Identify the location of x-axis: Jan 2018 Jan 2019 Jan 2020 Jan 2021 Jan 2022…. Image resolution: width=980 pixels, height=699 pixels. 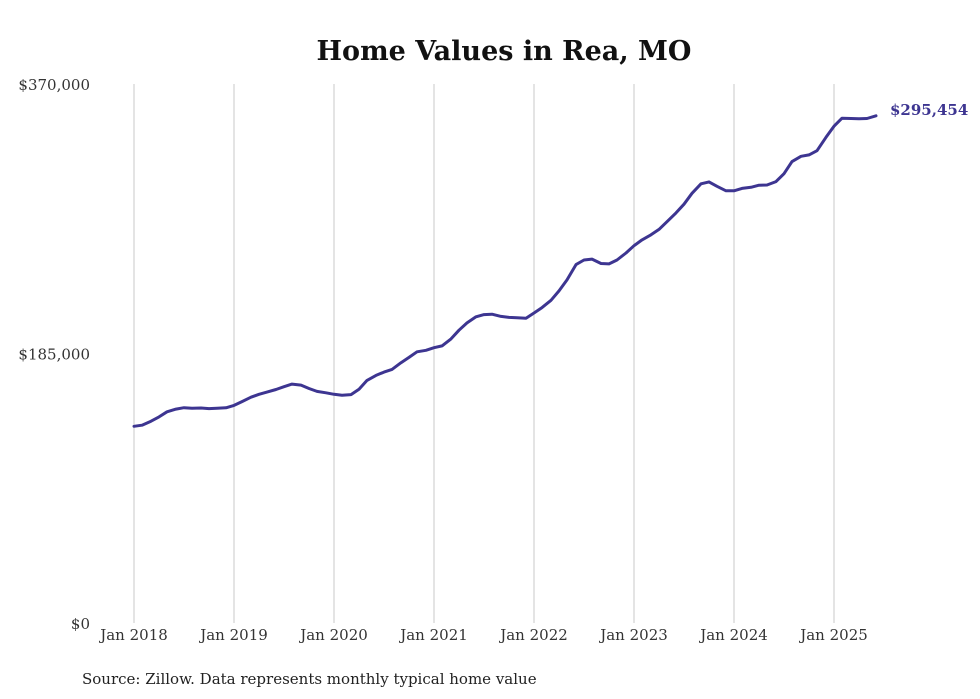
(483, 635).